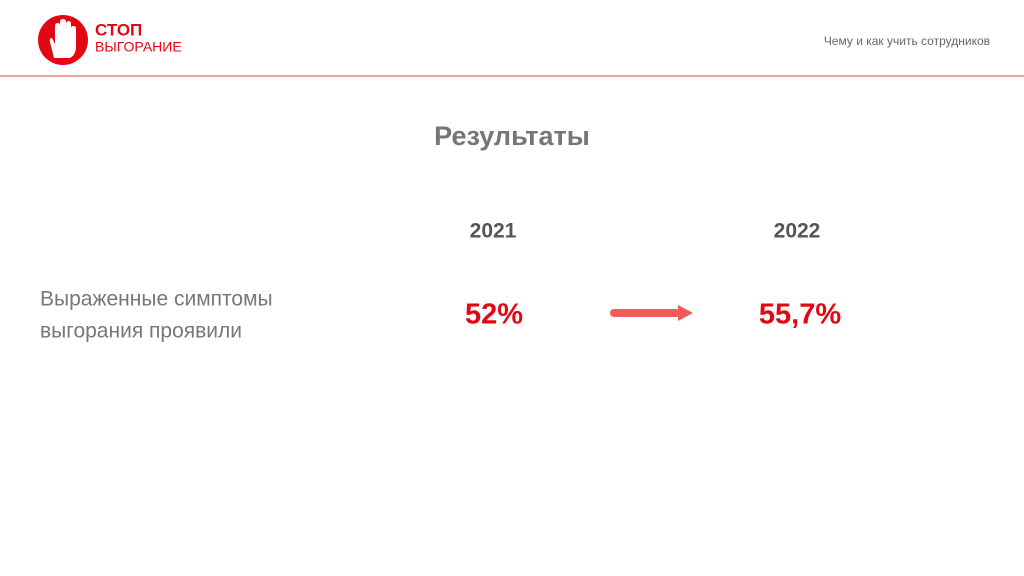 The width and height of the screenshot is (1024, 576). What do you see at coordinates (685, 313) in the screenshot?
I see `arrow-head` at bounding box center [685, 313].